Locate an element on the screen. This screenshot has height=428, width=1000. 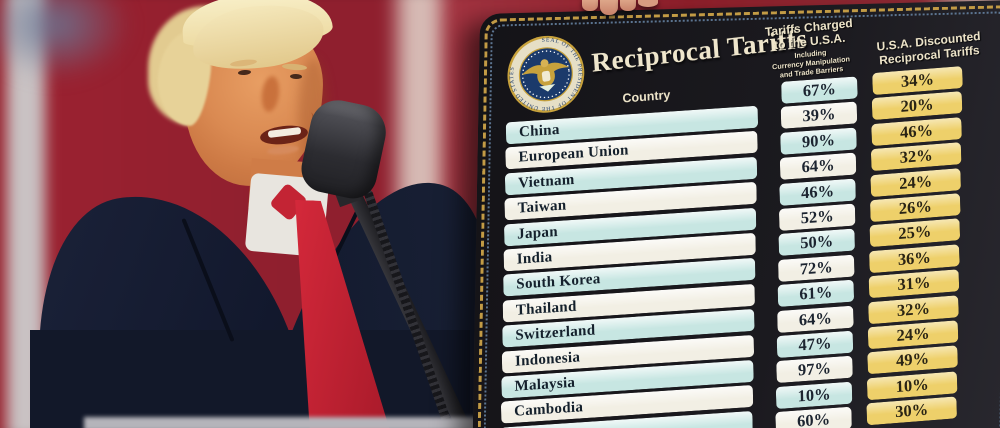
discounted-tariff-value: 46% is located at coordinates (916, 131).